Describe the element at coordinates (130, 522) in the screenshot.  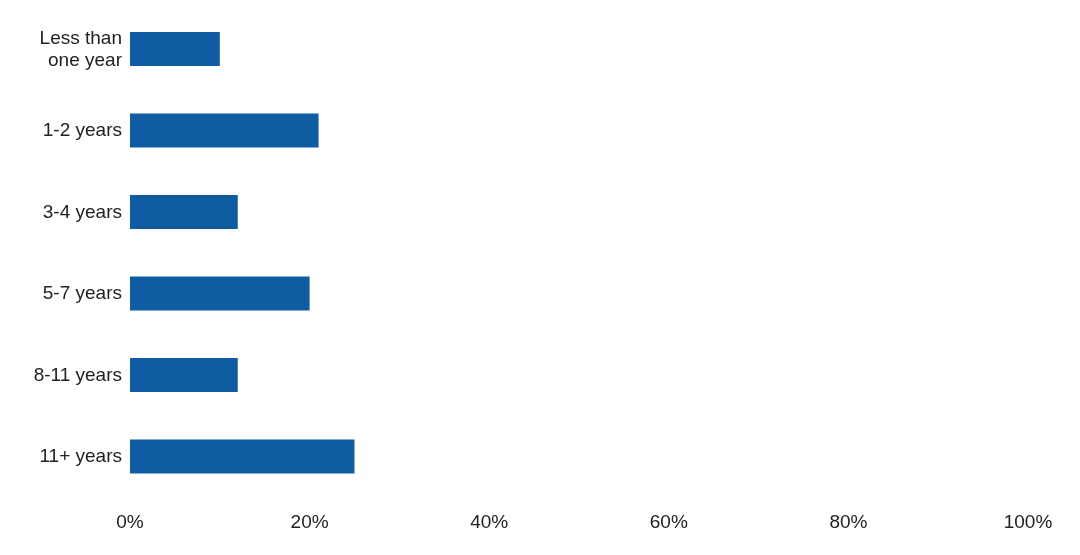
I see `x-tick-label: 0%` at that location.